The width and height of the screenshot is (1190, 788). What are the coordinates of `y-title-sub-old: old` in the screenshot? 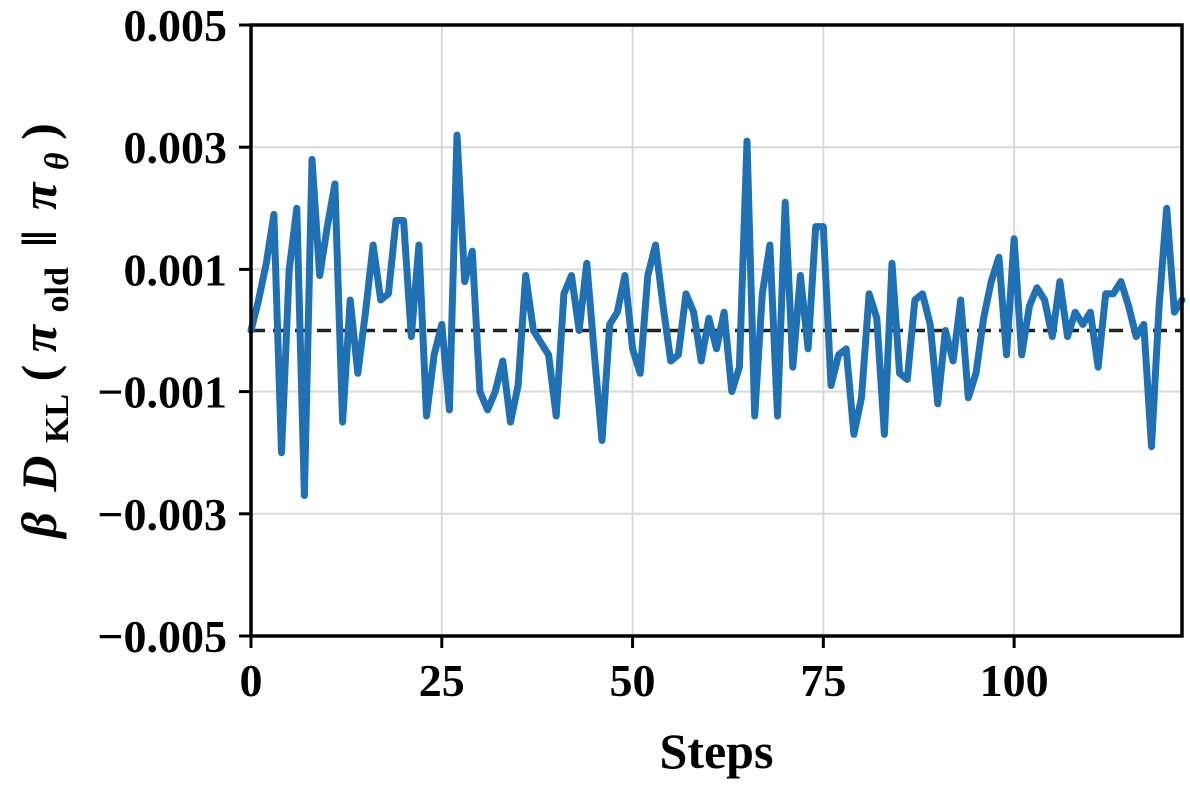 It's located at (57, 289).